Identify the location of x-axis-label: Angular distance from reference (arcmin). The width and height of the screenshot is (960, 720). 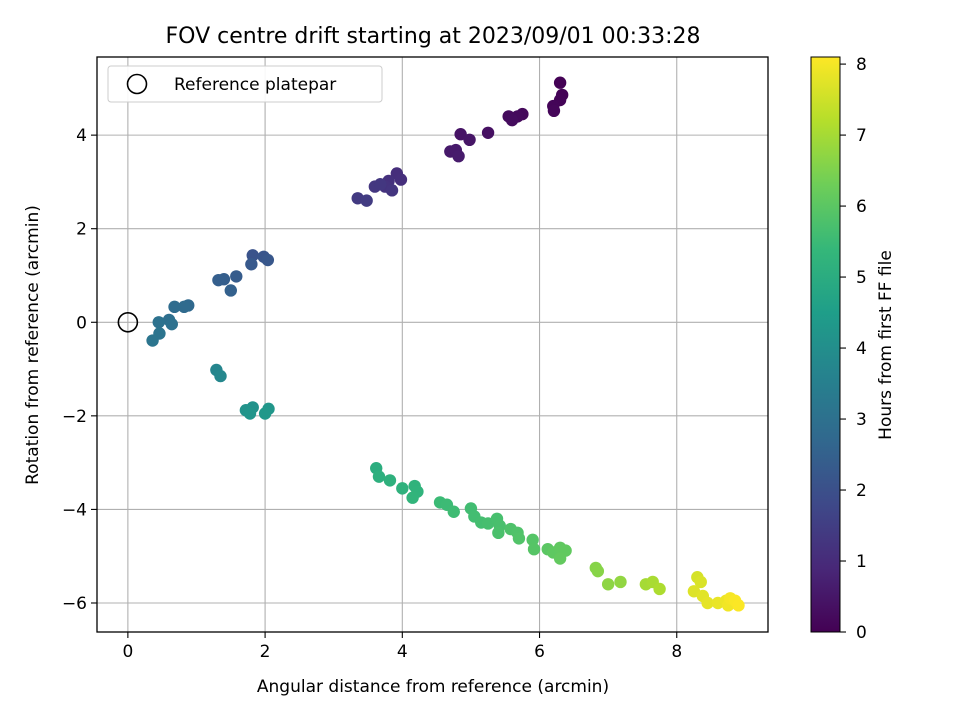
(433, 687).